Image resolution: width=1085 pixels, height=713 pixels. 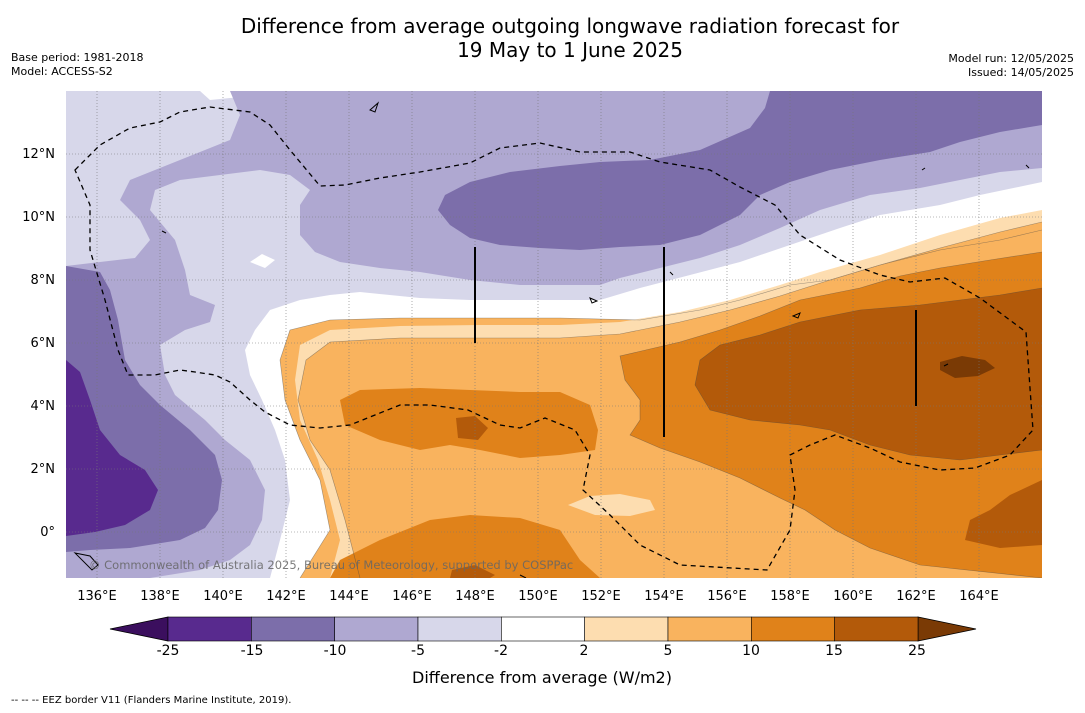 I want to click on base-period: Base period: 1981-2018, so click(x=77, y=57).